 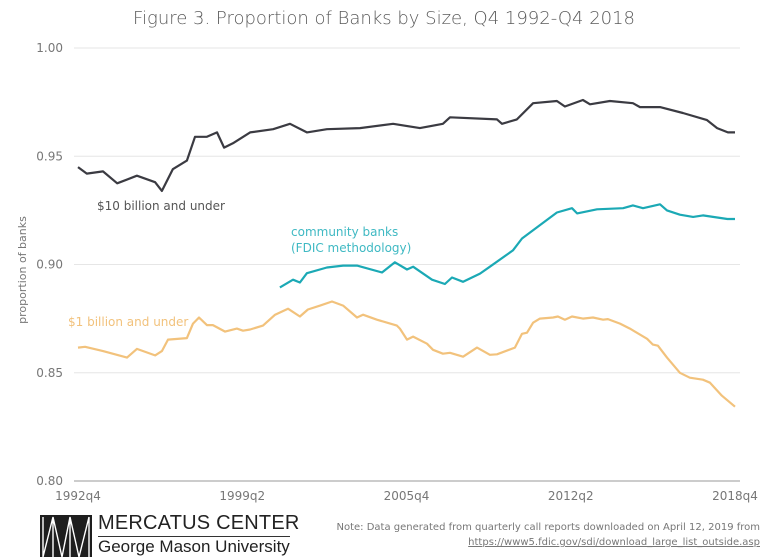 What do you see at coordinates (571, 496) in the screenshot?
I see `x-tick-label: 2012q2` at bounding box center [571, 496].